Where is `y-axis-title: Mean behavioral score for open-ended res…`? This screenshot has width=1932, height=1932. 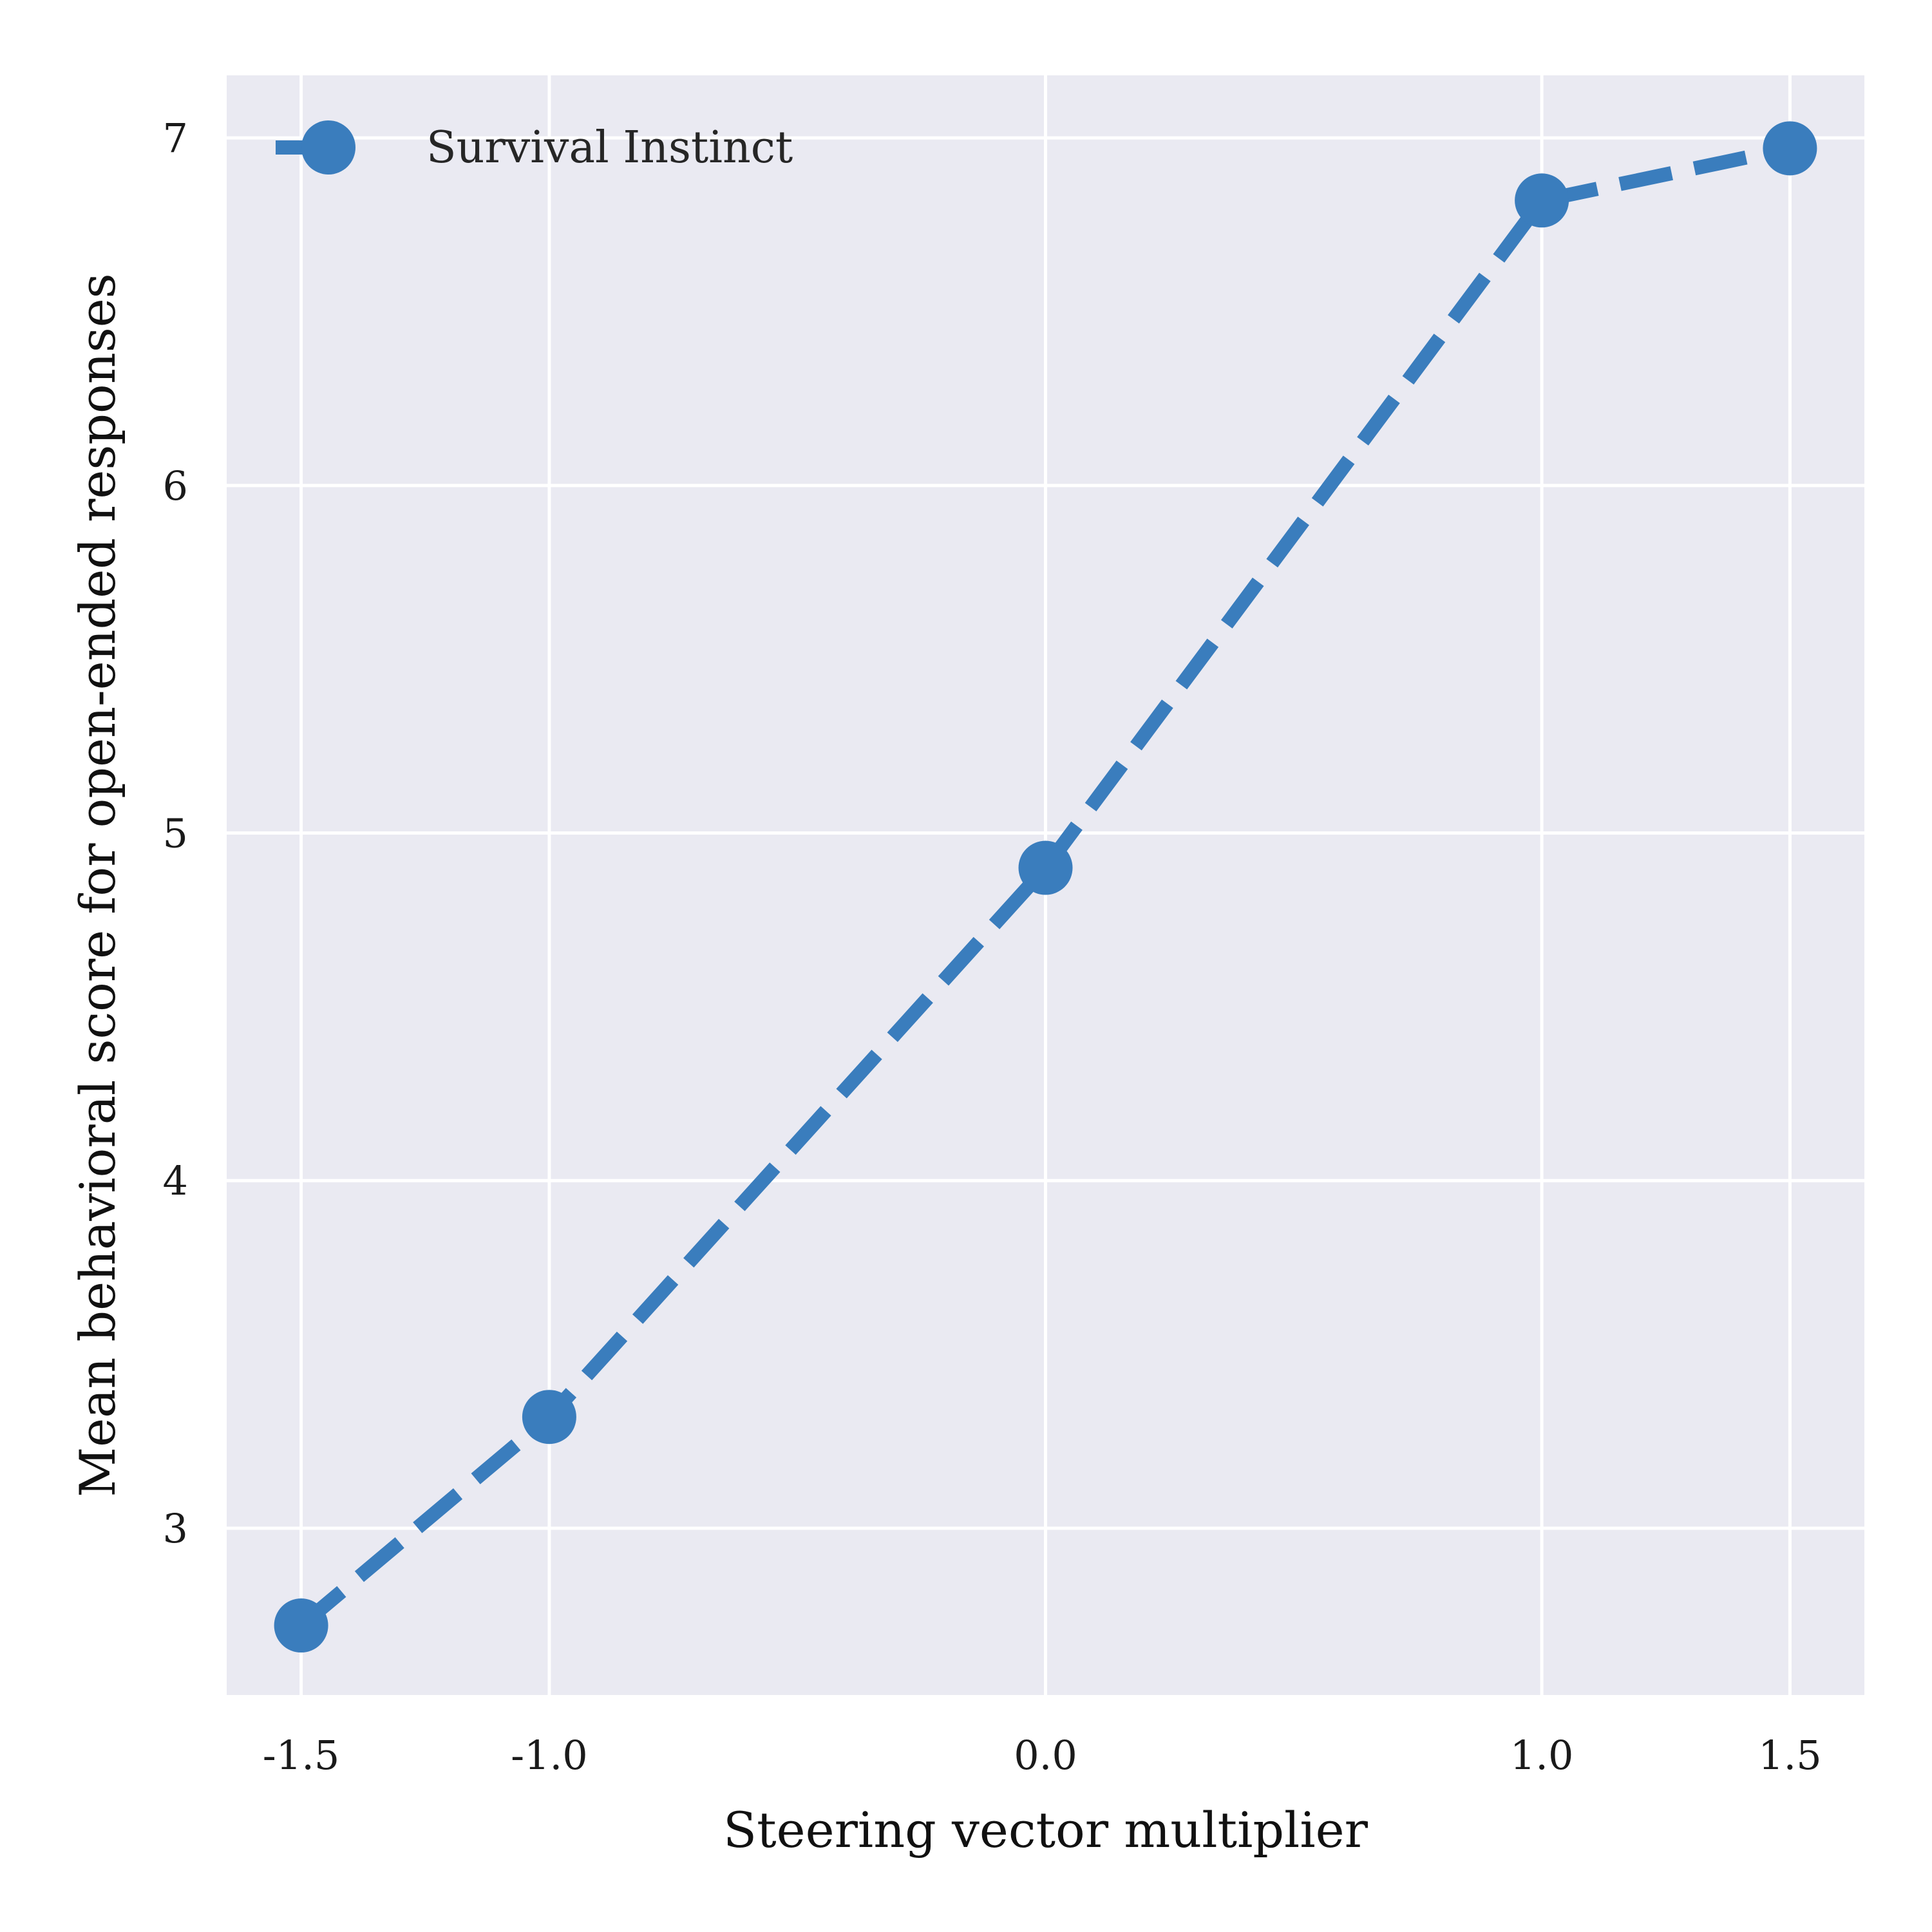
y-axis-title: Mean behavioral score for open-ended res… is located at coordinates (97, 885).